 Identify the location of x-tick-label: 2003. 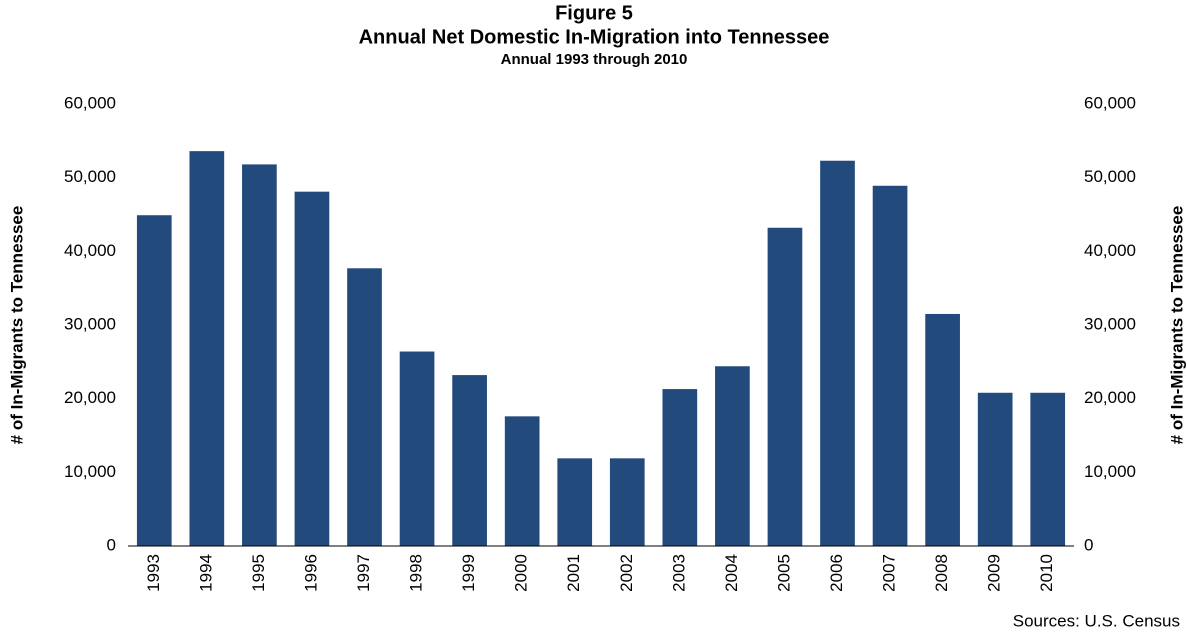
(678, 573).